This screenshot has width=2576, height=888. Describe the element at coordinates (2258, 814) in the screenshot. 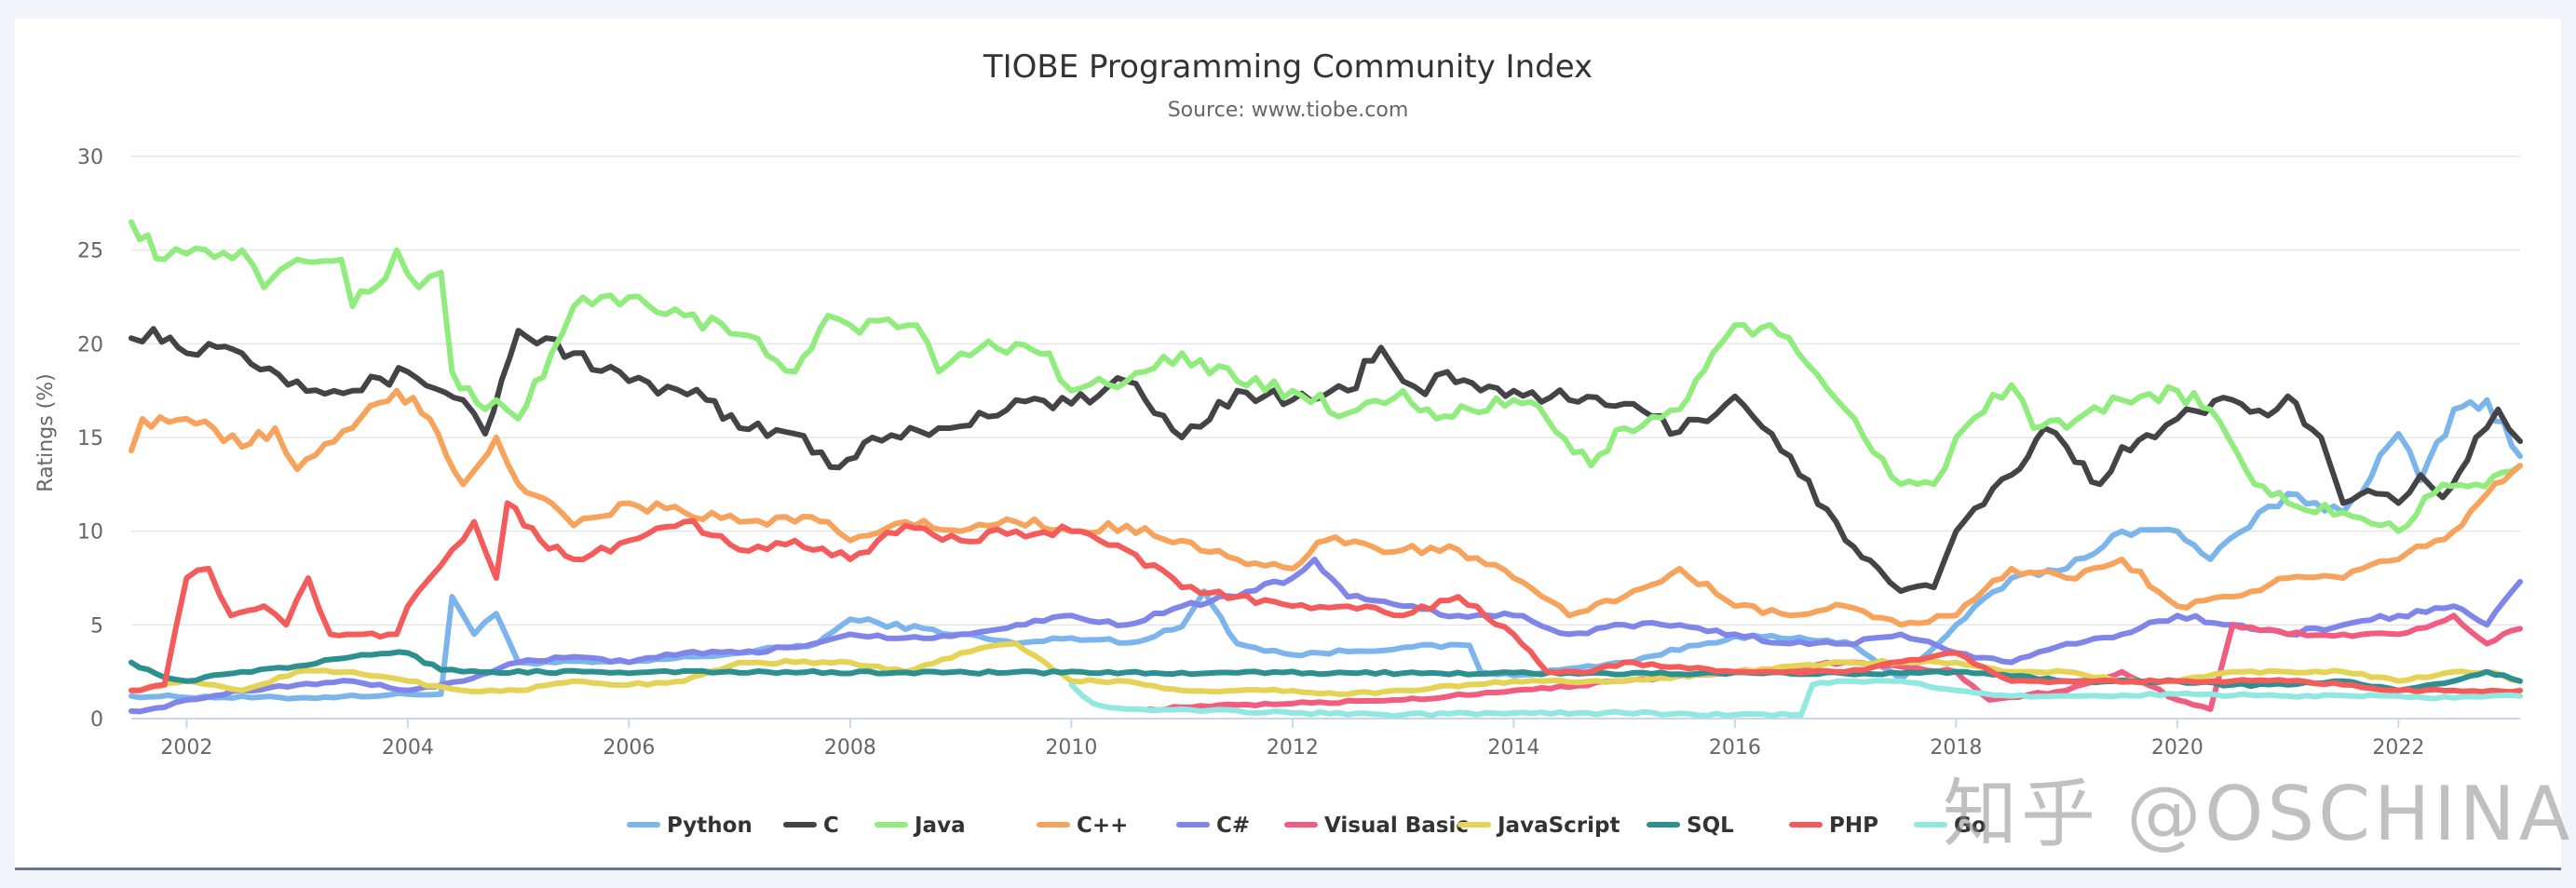

I see `watermark-text: 知乎 @OSCHINA` at that location.